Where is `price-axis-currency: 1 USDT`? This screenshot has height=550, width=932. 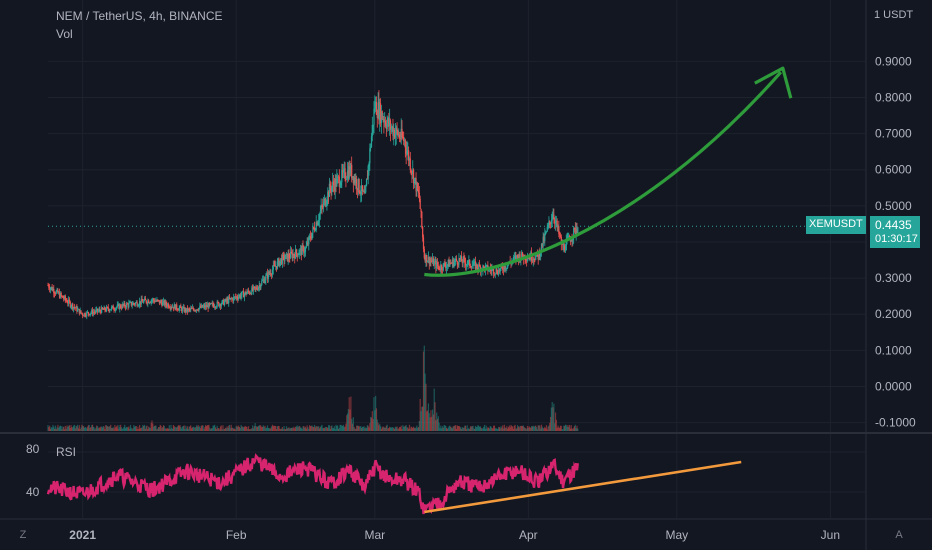 price-axis-currency: 1 USDT is located at coordinates (894, 15).